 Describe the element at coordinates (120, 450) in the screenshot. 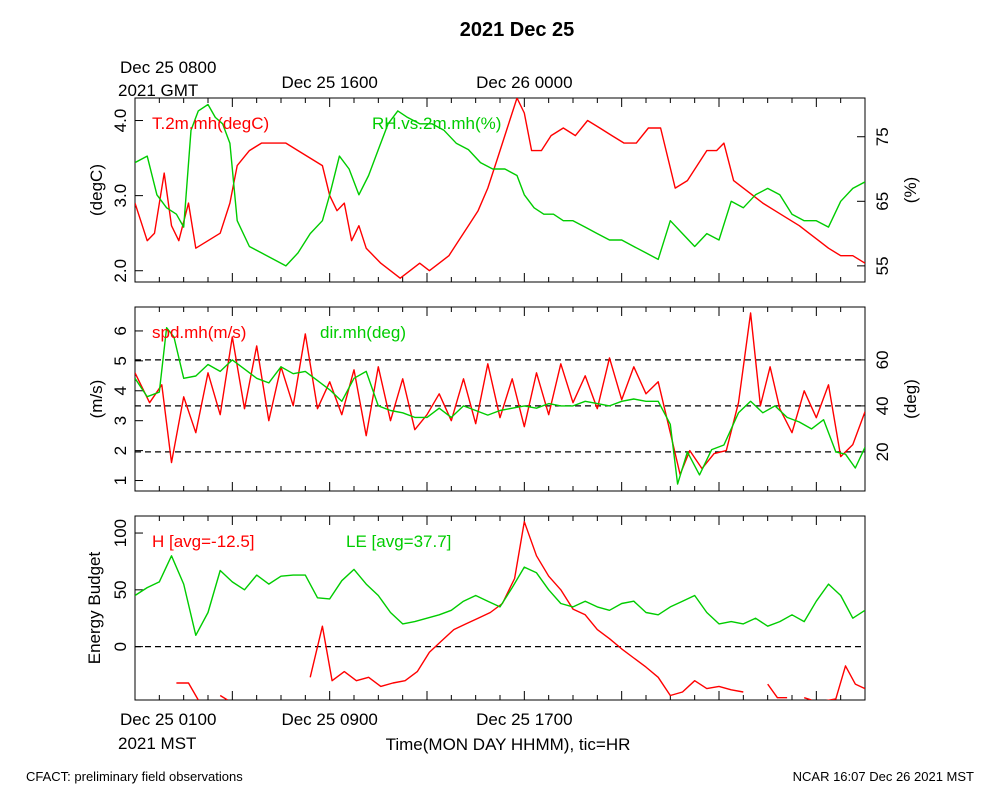

I see `y-tick-label-left: 2` at that location.